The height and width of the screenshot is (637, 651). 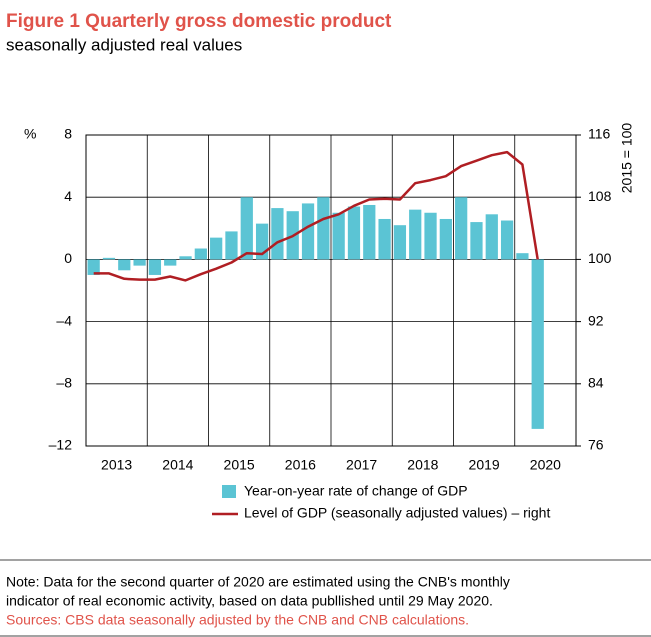 What do you see at coordinates (596, 383) in the screenshot?
I see `y2-tick-label: 84` at bounding box center [596, 383].